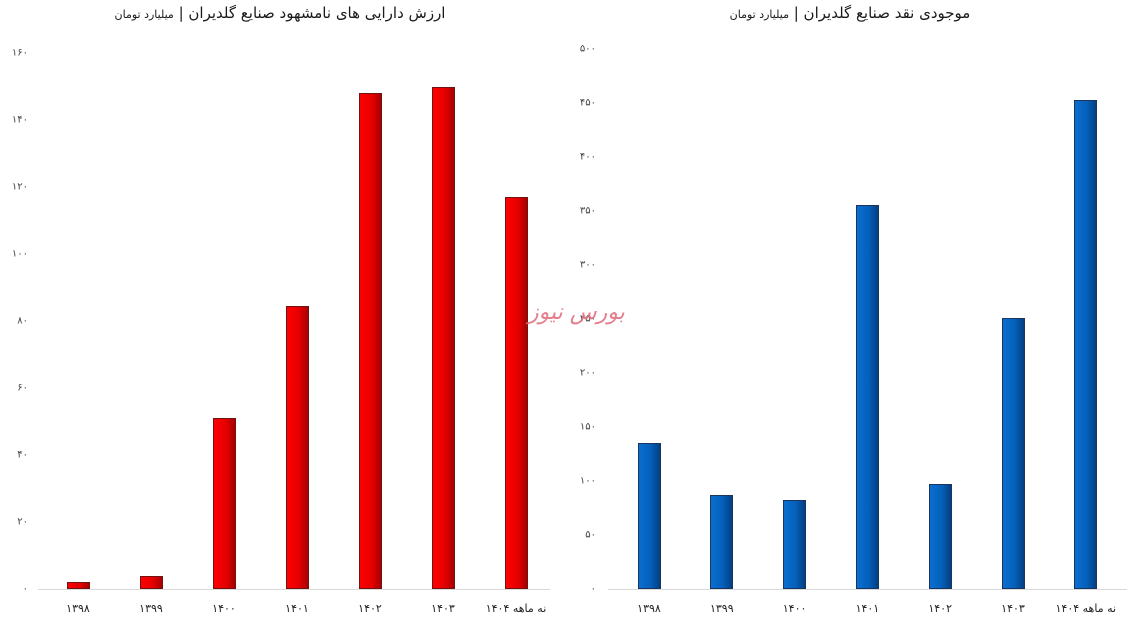 The width and height of the screenshot is (1127, 630). I want to click on y-tick-label: ۳۰۰, so click(587, 265).